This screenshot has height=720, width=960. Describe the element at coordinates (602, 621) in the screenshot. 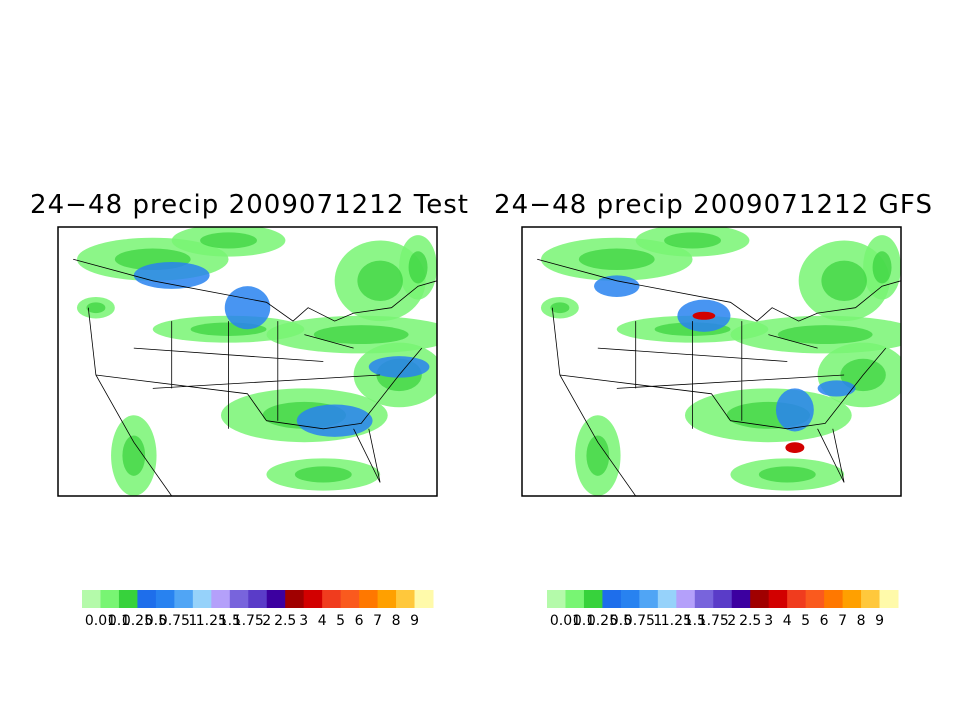

I see `colorbar-label: 0.25` at that location.